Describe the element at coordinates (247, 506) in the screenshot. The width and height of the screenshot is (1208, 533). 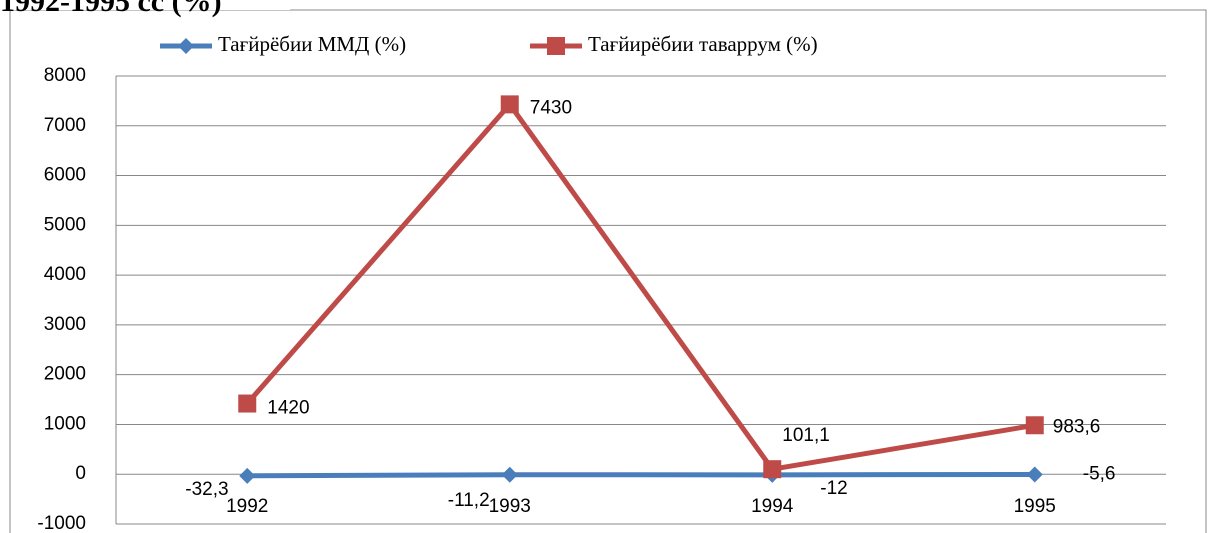
I see `x-tick-label: 1992` at that location.